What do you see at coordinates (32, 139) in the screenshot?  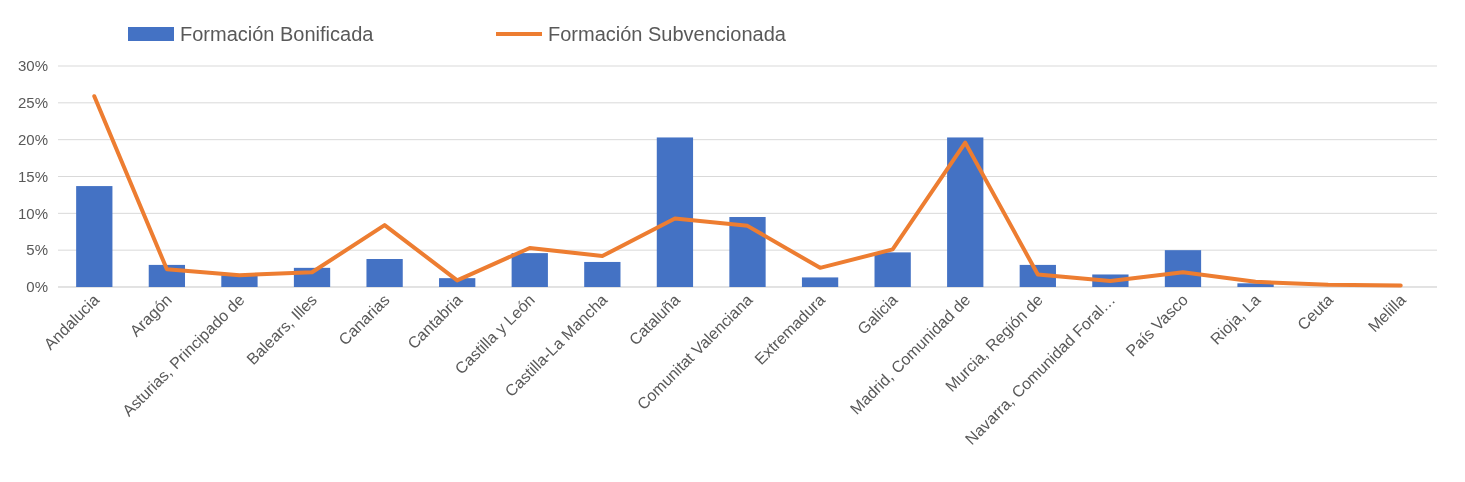 I see `y-tick-label: 20%` at bounding box center [32, 139].